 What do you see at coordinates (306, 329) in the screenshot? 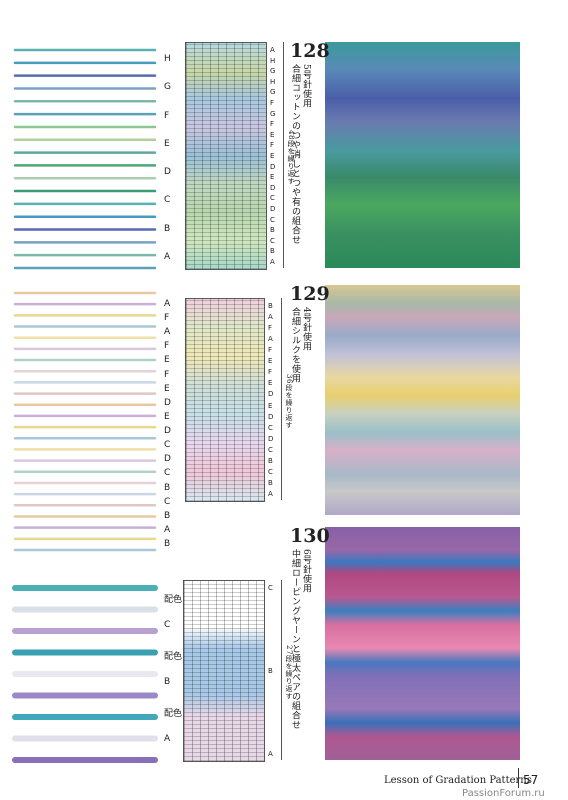
I see `needle-note: 4号針使用` at bounding box center [306, 329].